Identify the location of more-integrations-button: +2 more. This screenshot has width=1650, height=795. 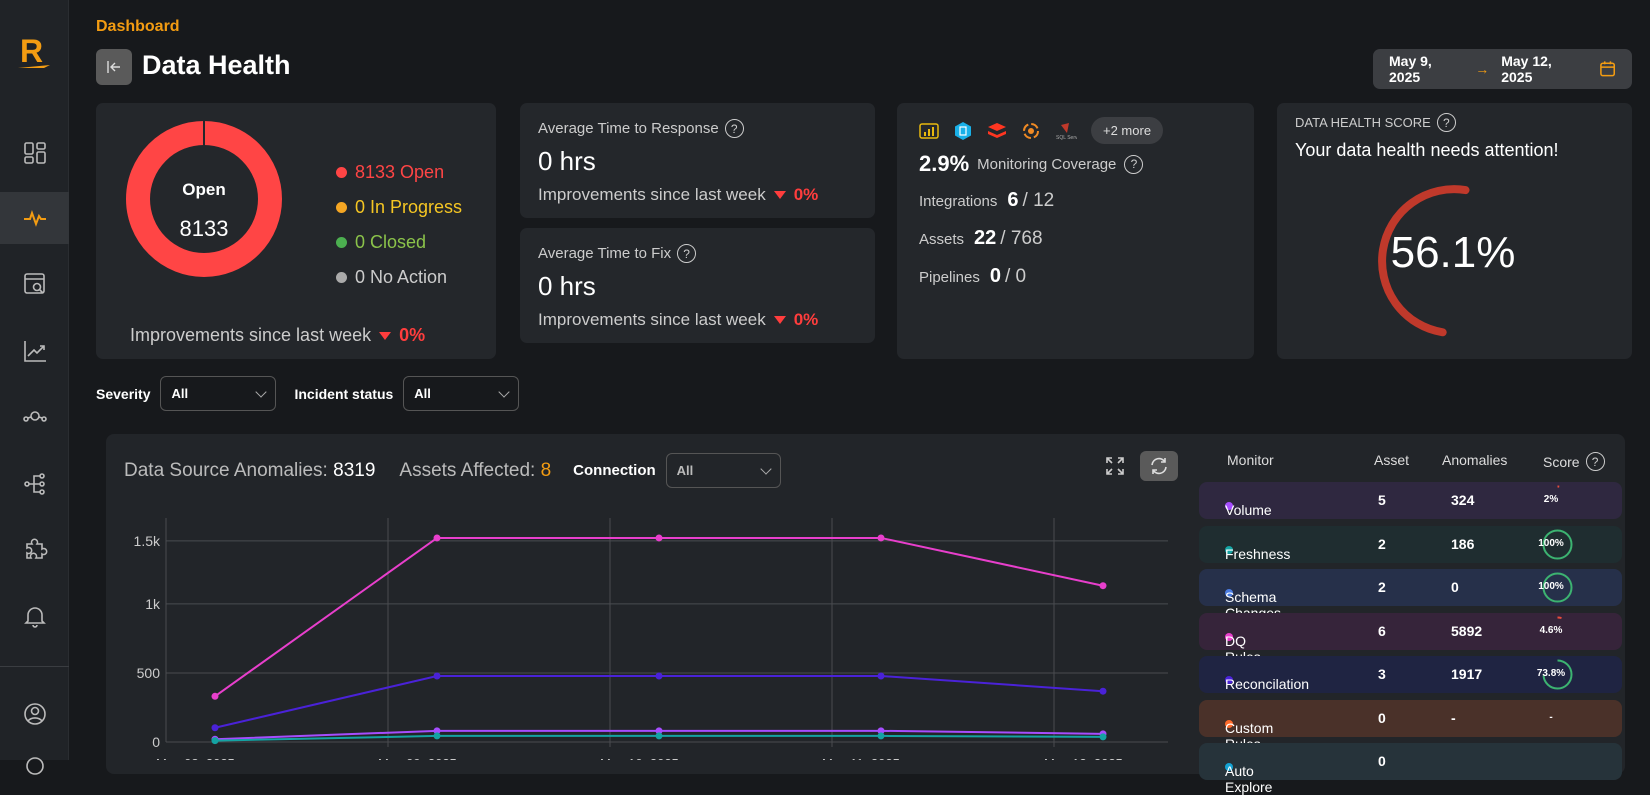
(1127, 130).